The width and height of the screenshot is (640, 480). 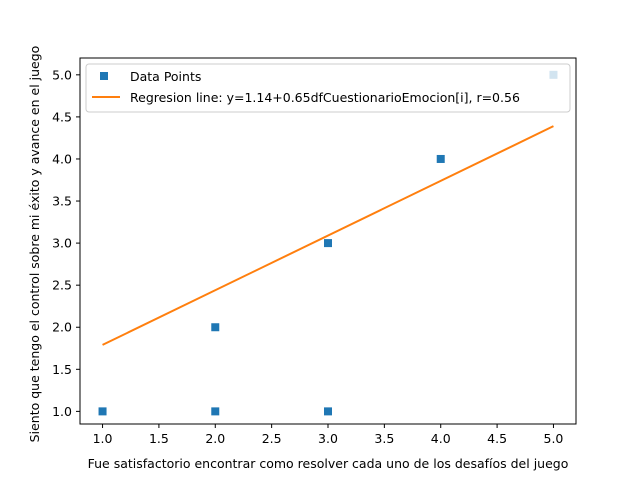 I want to click on y-tick-label: 5.0, so click(x=62, y=74).